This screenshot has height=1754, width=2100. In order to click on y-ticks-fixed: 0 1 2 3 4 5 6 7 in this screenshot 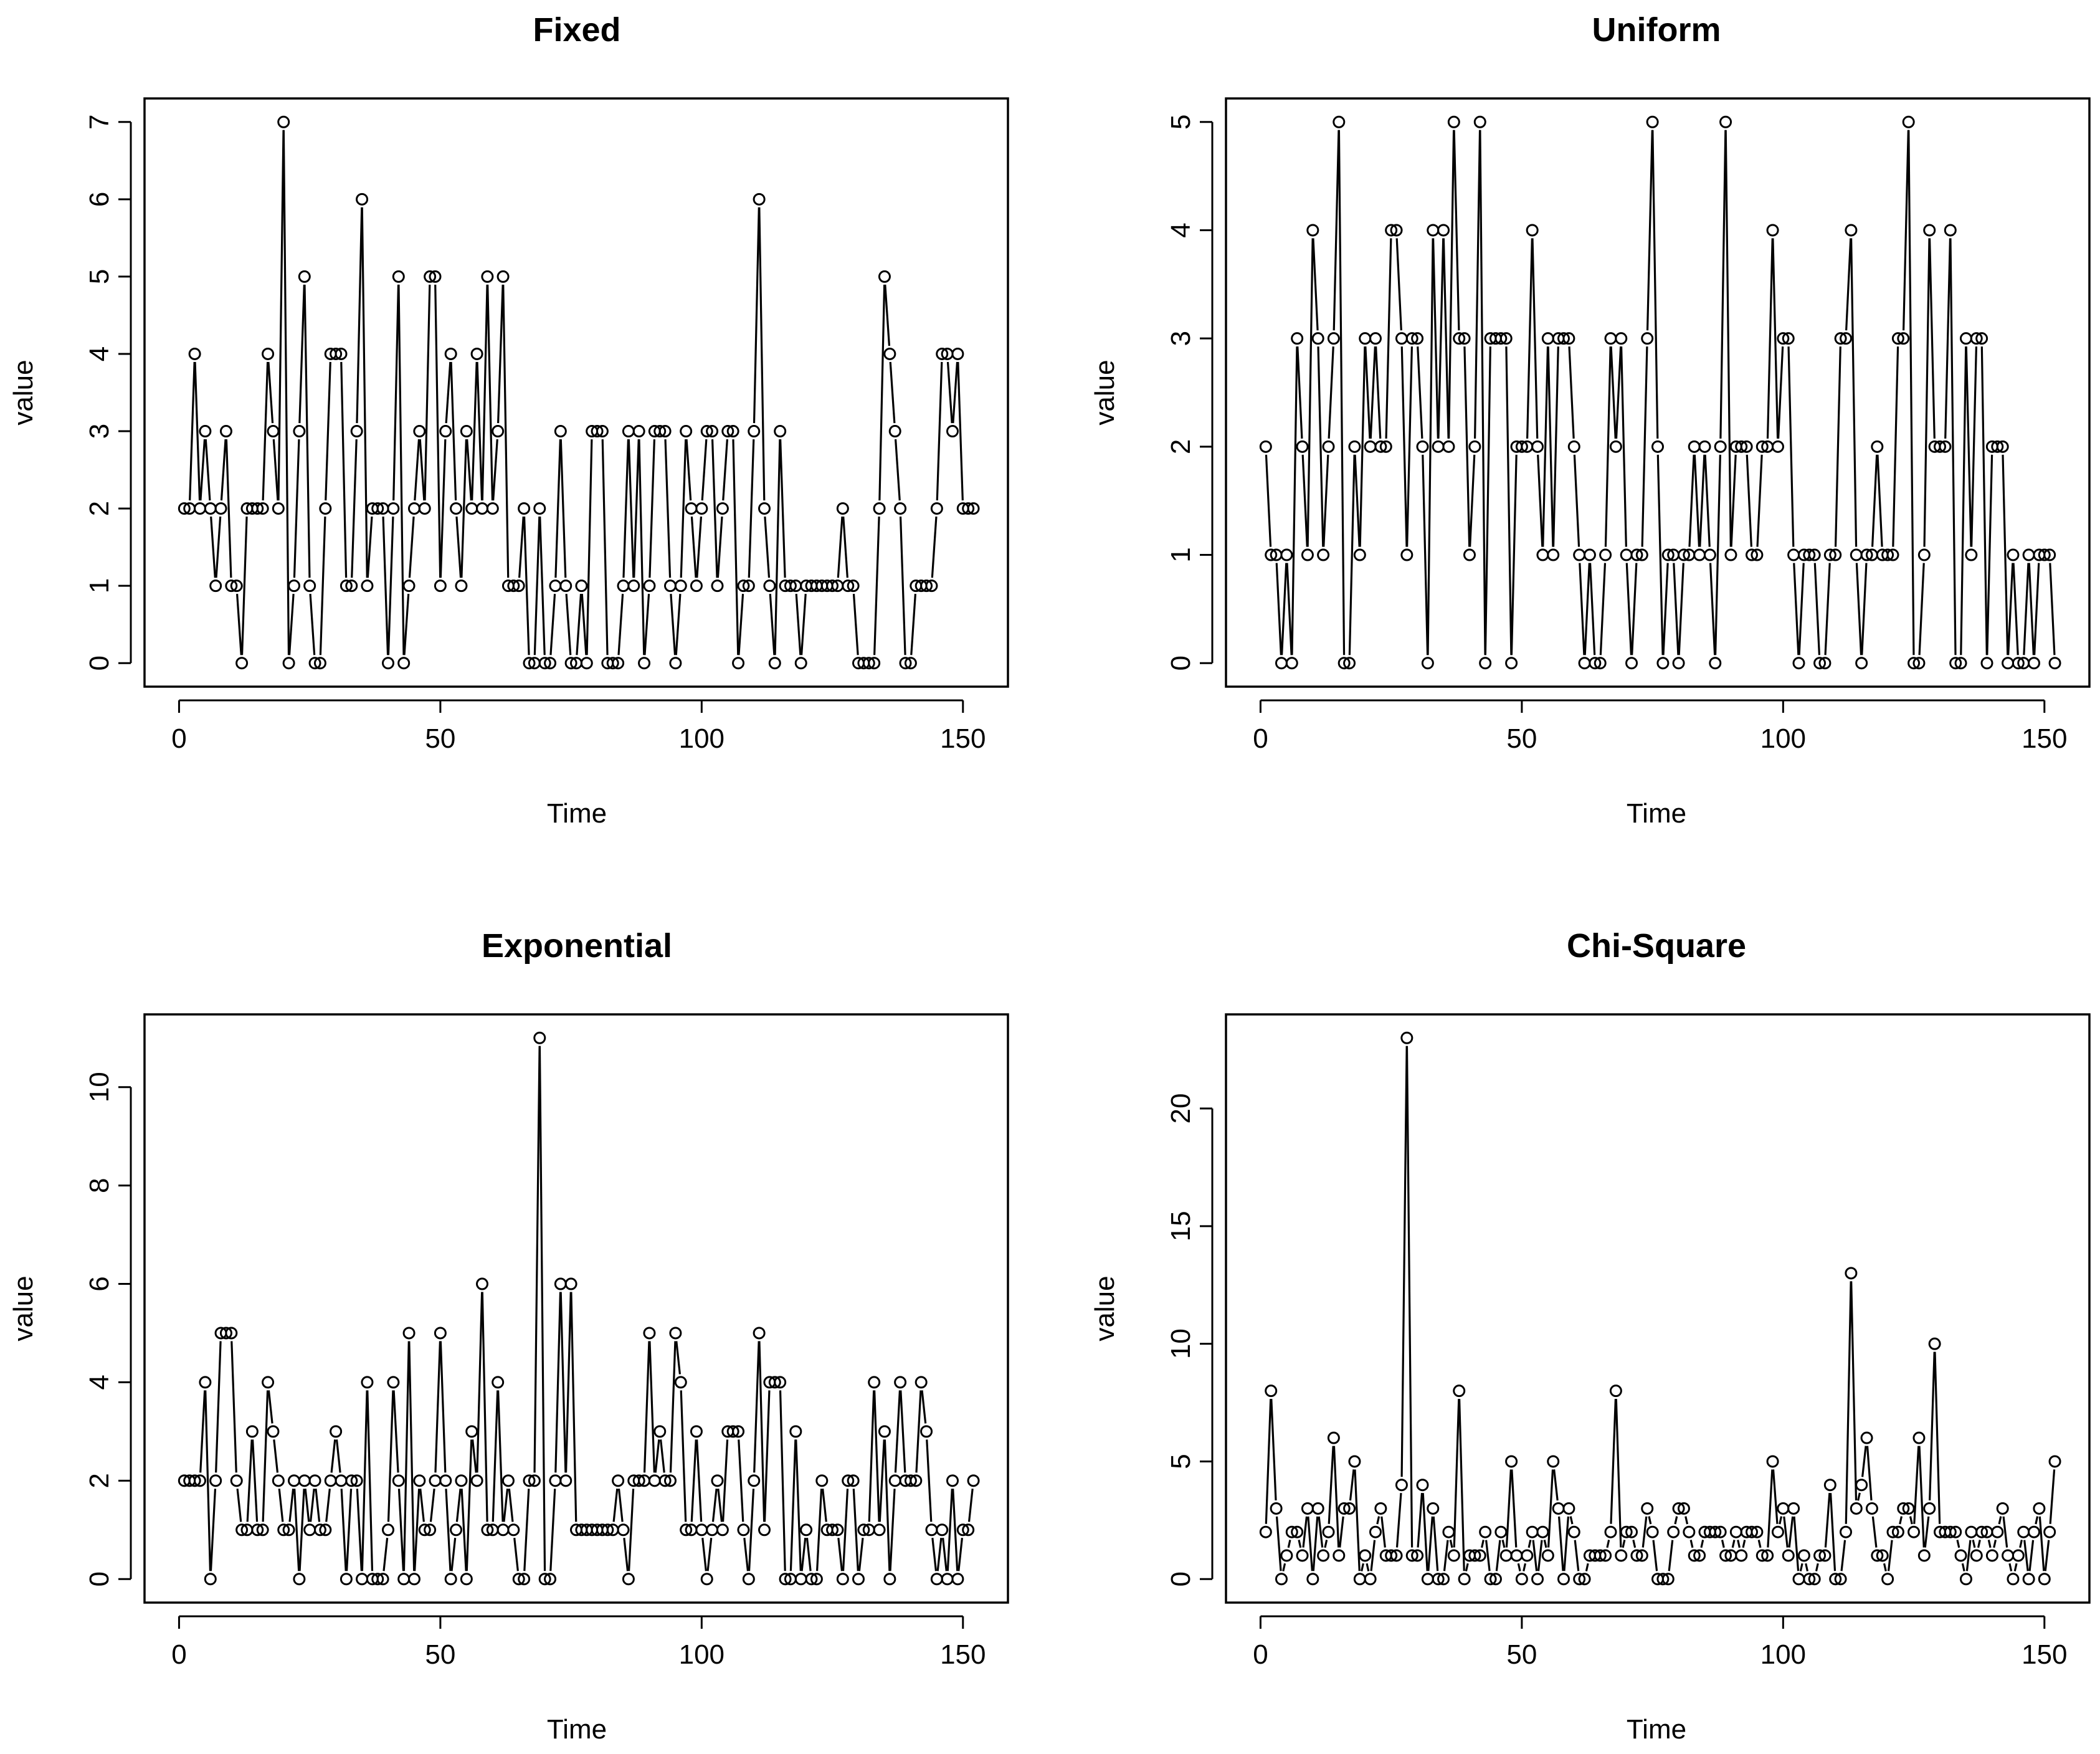, I will do `click(108, 392)`.